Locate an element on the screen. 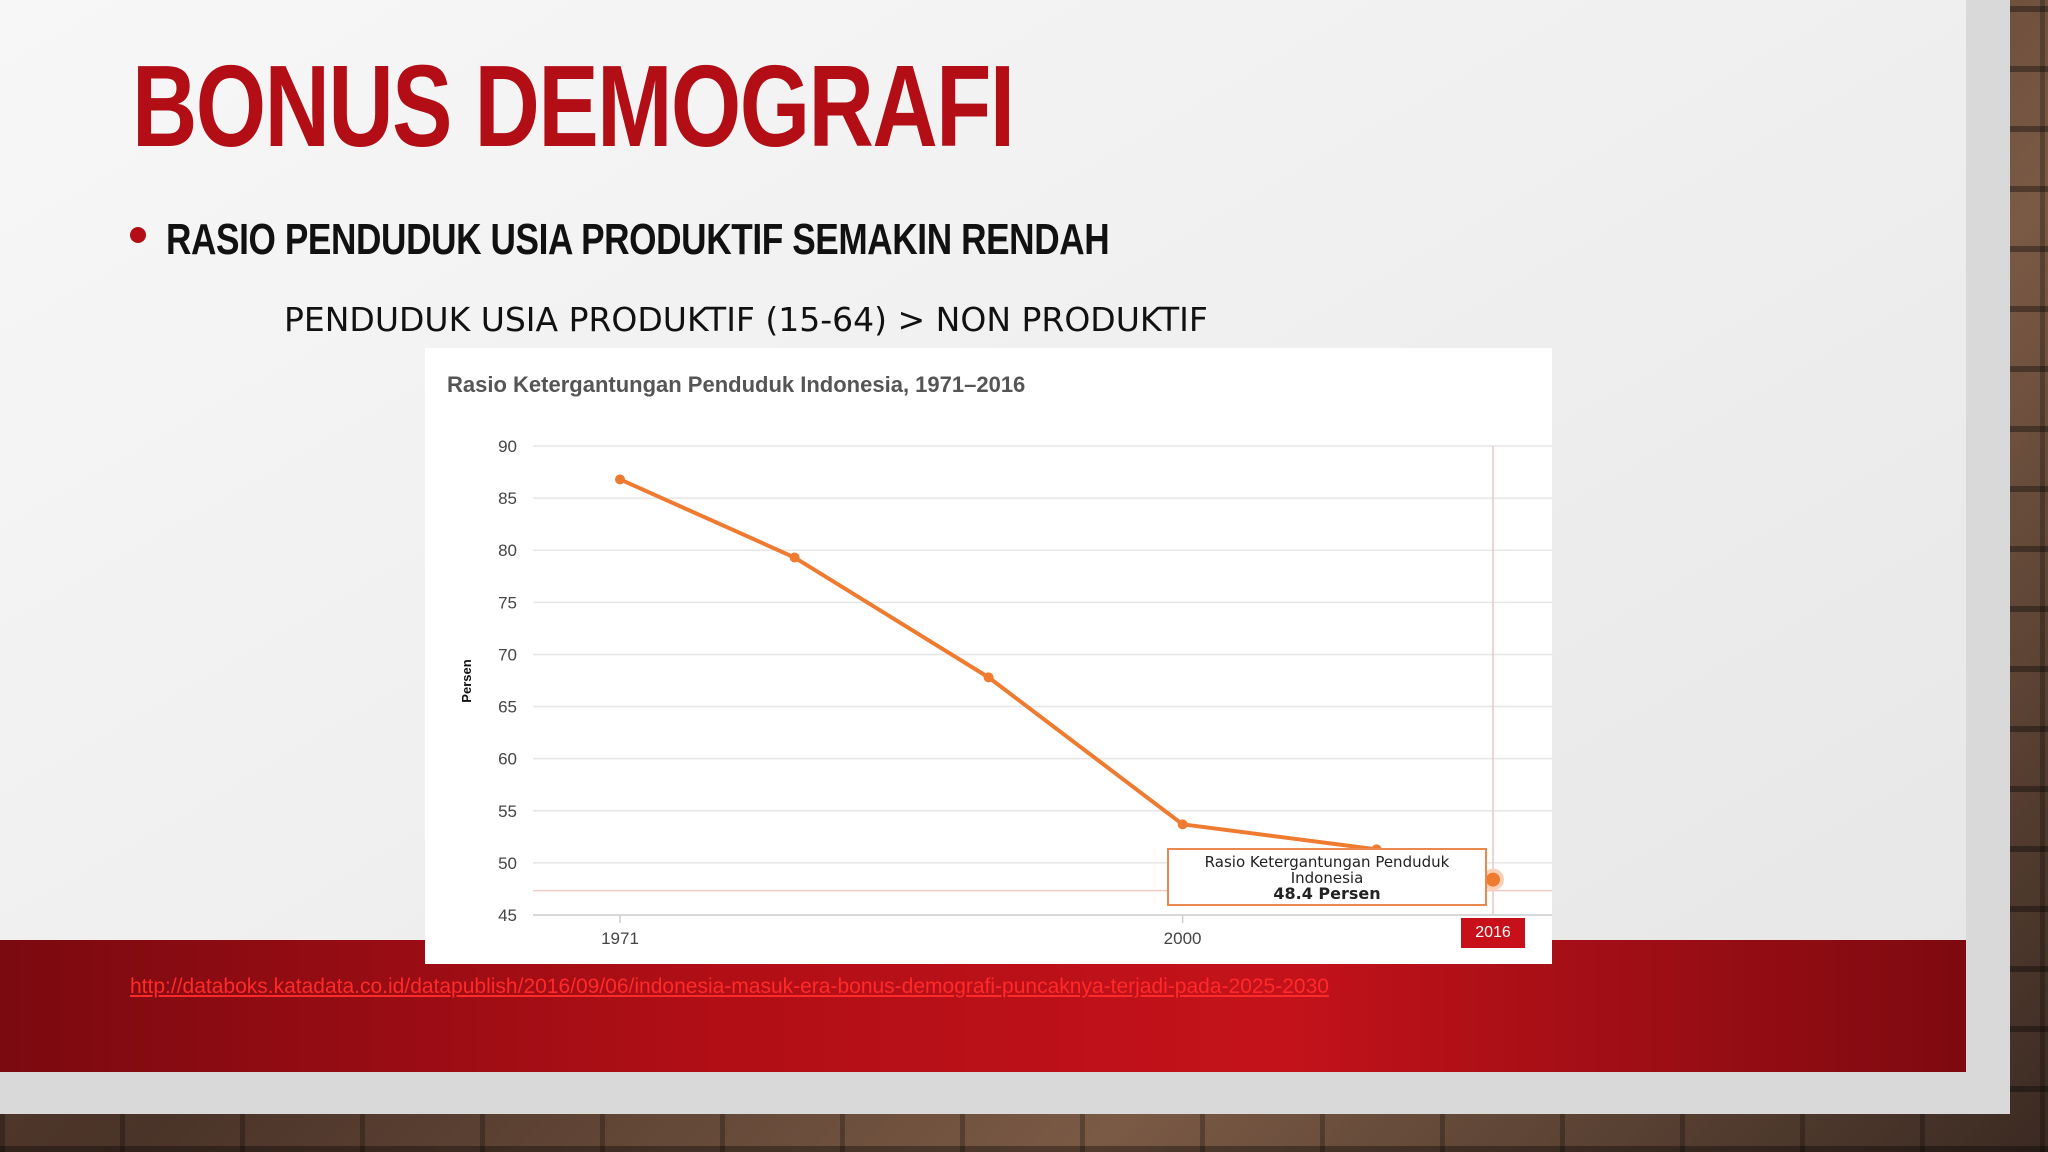 Image resolution: width=2048 pixels, height=1152 pixels. x-tick-label: 2000 is located at coordinates (1183, 938).